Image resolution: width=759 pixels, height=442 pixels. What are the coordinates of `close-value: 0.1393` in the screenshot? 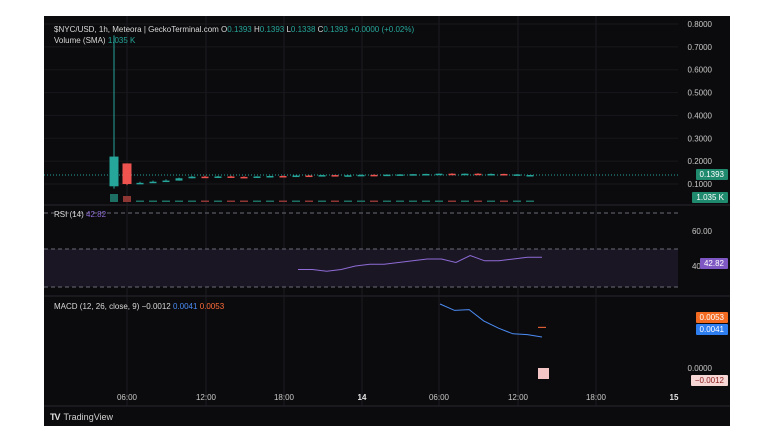 It's located at (335, 29).